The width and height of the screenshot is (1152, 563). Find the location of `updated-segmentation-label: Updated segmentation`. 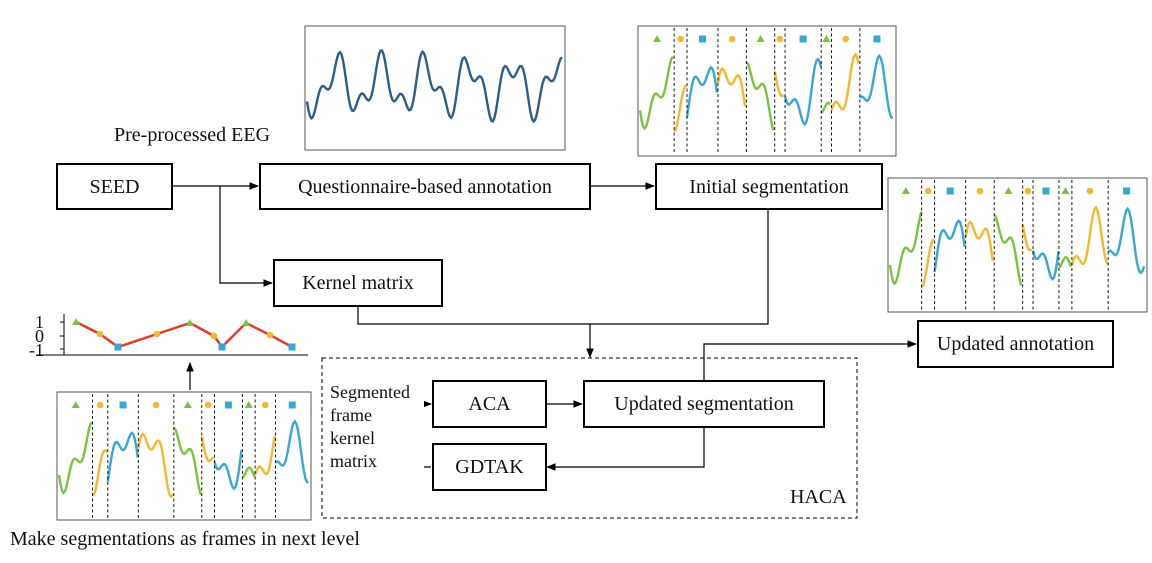

updated-segmentation-label: Updated segmentation is located at coordinates (703, 404).